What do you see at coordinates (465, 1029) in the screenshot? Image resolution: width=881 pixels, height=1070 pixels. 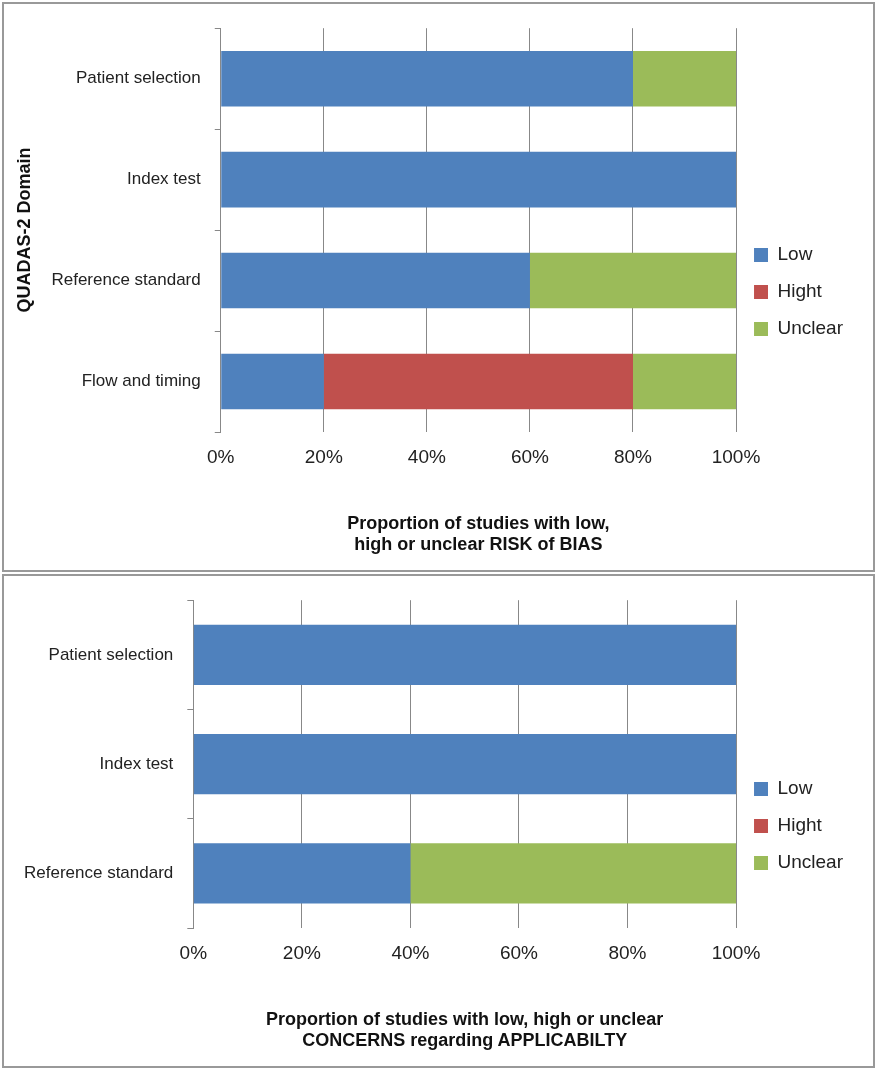 I see `x-axis-title: Proportion of studies with low, high or unclear CONCERNS regarding APPLICABILTY` at bounding box center [465, 1029].